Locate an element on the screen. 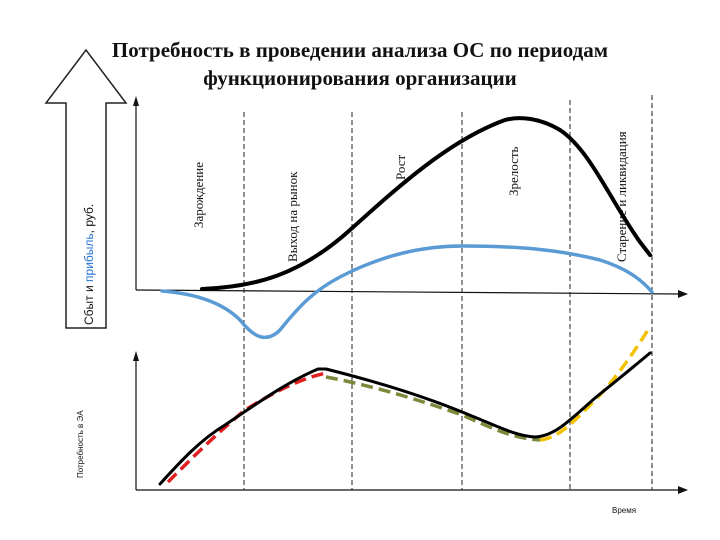 The image size is (720, 540). time-axis-label: Время is located at coordinates (624, 510).